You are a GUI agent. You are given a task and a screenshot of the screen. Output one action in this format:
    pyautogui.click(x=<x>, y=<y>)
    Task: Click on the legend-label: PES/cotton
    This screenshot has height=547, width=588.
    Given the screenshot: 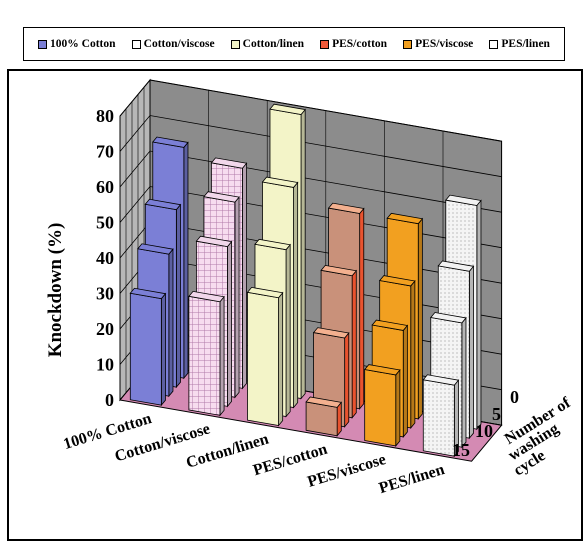 What is the action you would take?
    pyautogui.click(x=360, y=44)
    